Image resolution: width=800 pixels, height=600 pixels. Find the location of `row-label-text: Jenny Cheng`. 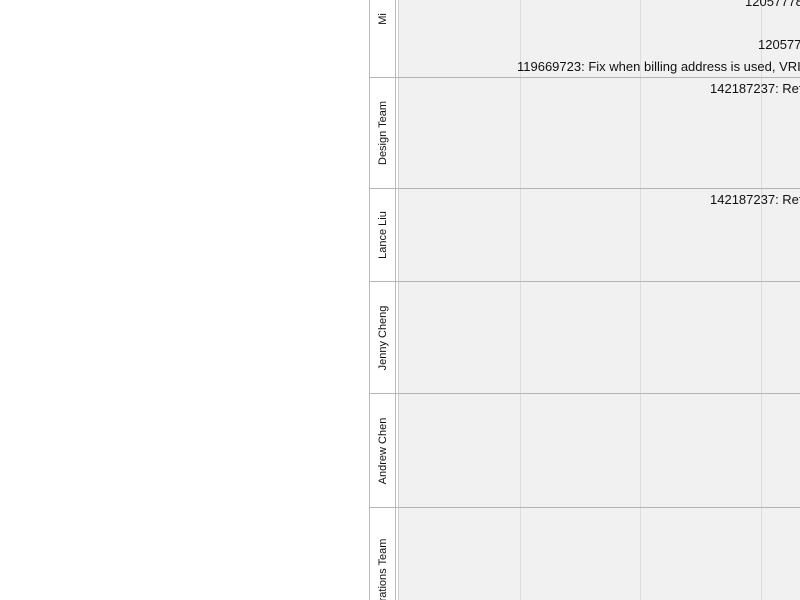

row-label-text: Jenny Cheng is located at coordinates (382, 337).